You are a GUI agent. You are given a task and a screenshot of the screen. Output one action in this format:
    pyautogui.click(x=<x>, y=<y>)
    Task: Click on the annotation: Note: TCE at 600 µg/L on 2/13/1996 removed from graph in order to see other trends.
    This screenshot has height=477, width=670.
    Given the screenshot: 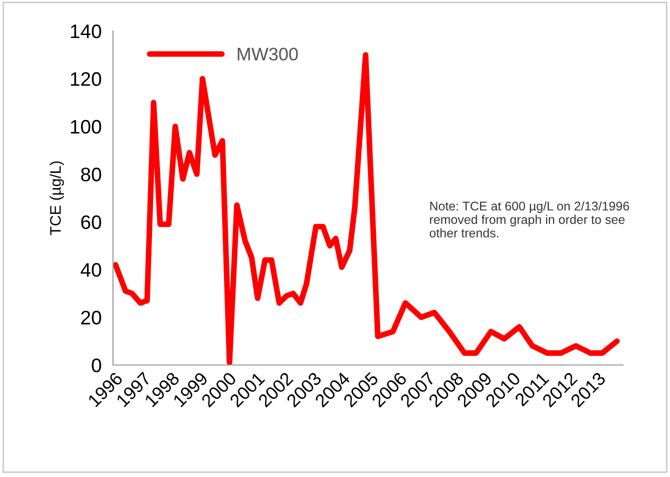 What is the action you would take?
    pyautogui.click(x=530, y=219)
    